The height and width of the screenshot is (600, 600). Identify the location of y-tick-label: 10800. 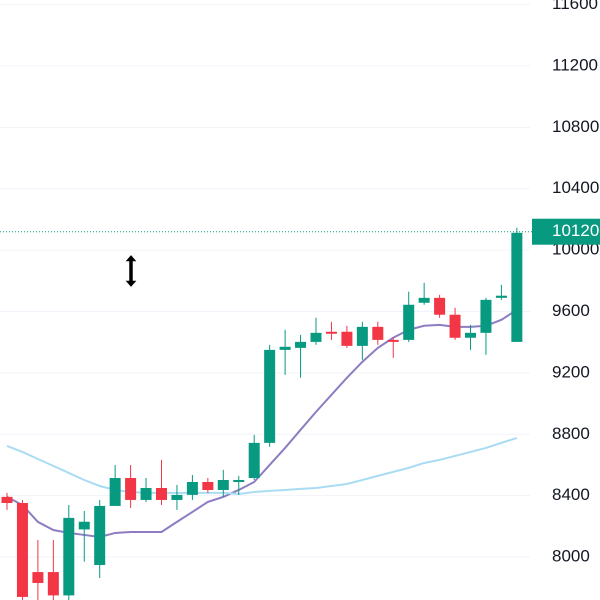
(575, 126).